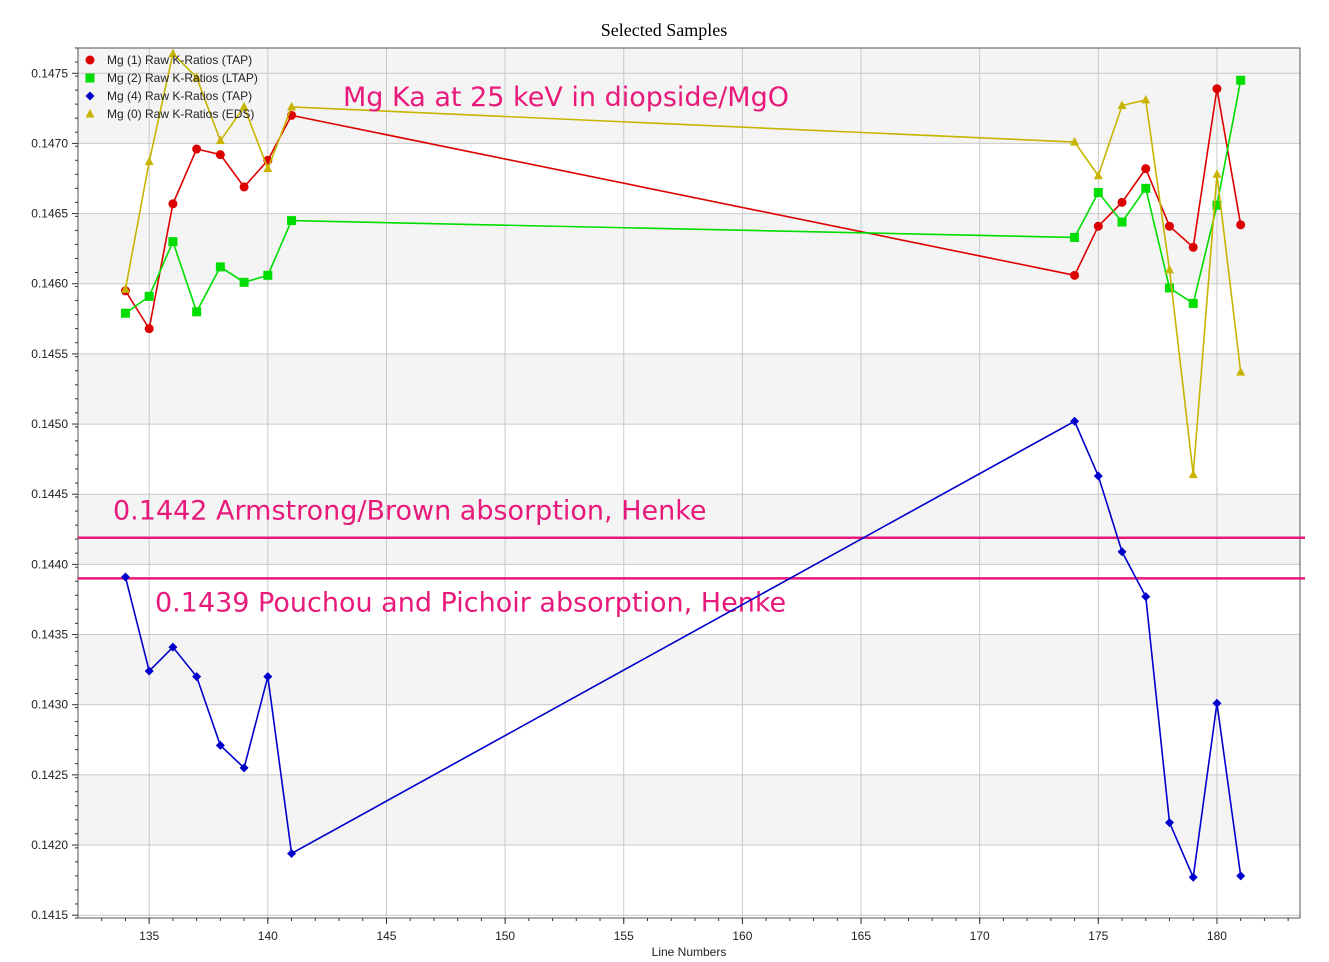 The height and width of the screenshot is (962, 1329). I want to click on y-tick-label: 0.1475, so click(49, 73).